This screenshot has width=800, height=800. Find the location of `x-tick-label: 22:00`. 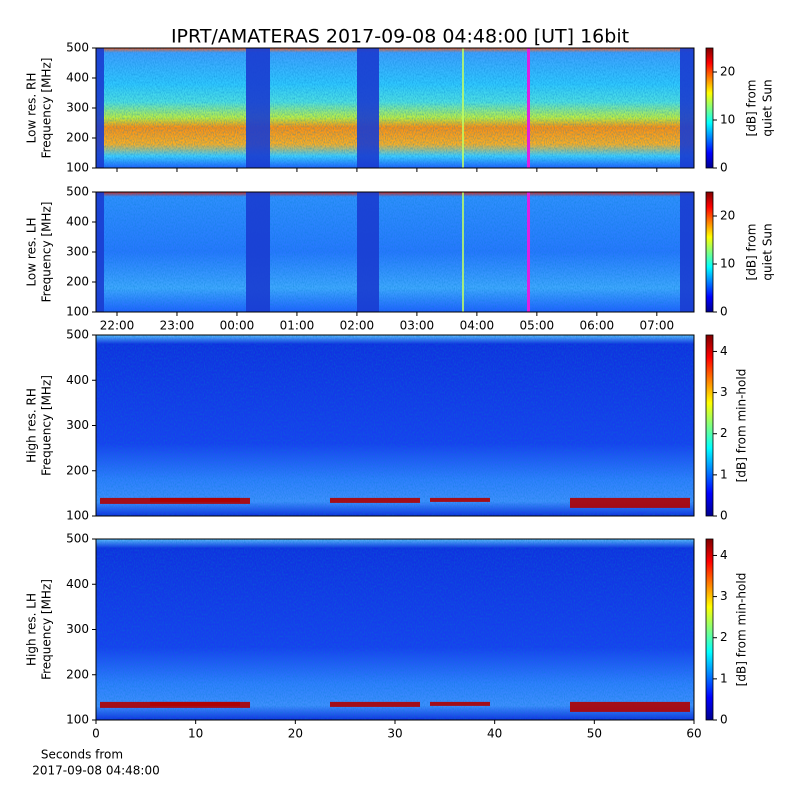

x-tick-label: 22:00 is located at coordinates (117, 326).